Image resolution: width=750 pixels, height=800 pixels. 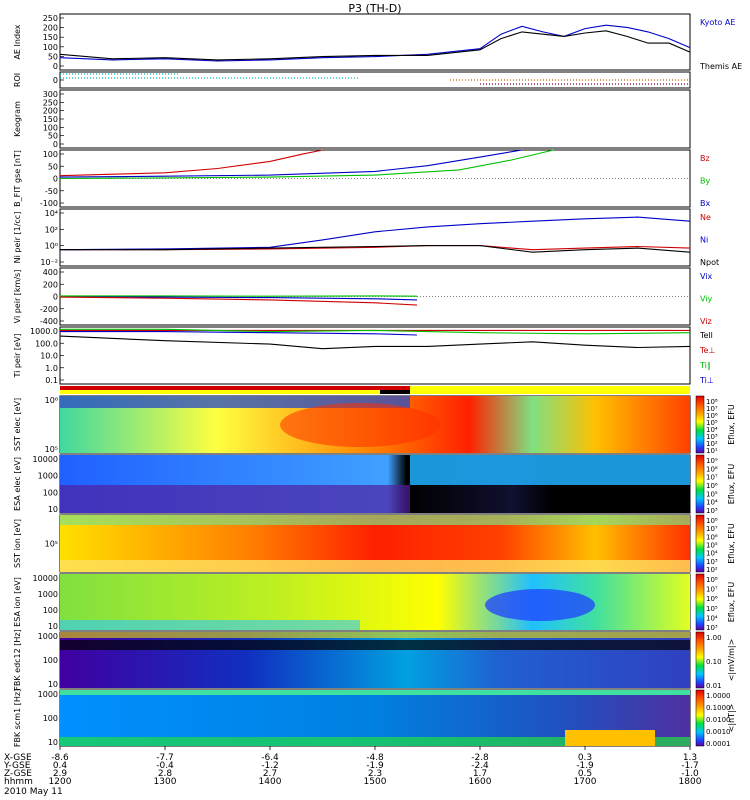 What do you see at coordinates (712, 486) in the screenshot?
I see `cbartick-esa_e-3: 10⁶` at bounding box center [712, 486].